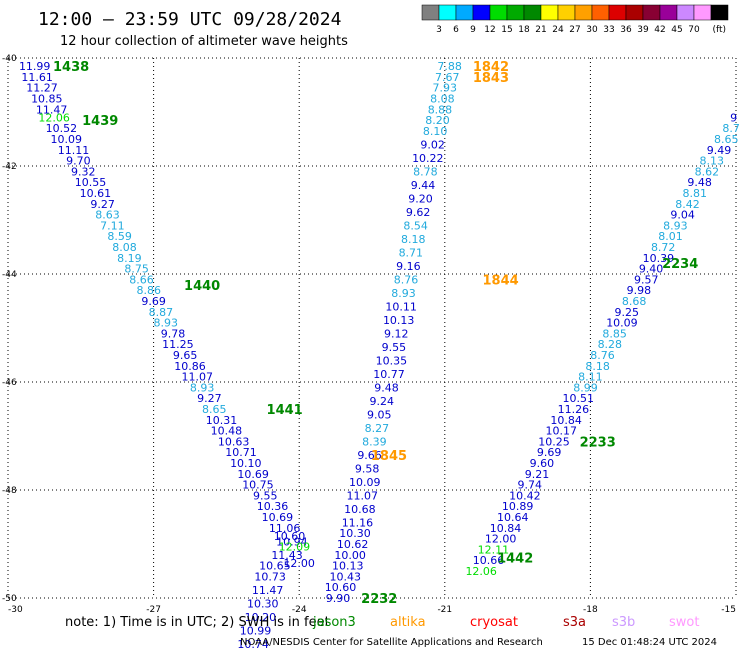  I want to click on wave-height-value: 9.04, so click(682, 215).